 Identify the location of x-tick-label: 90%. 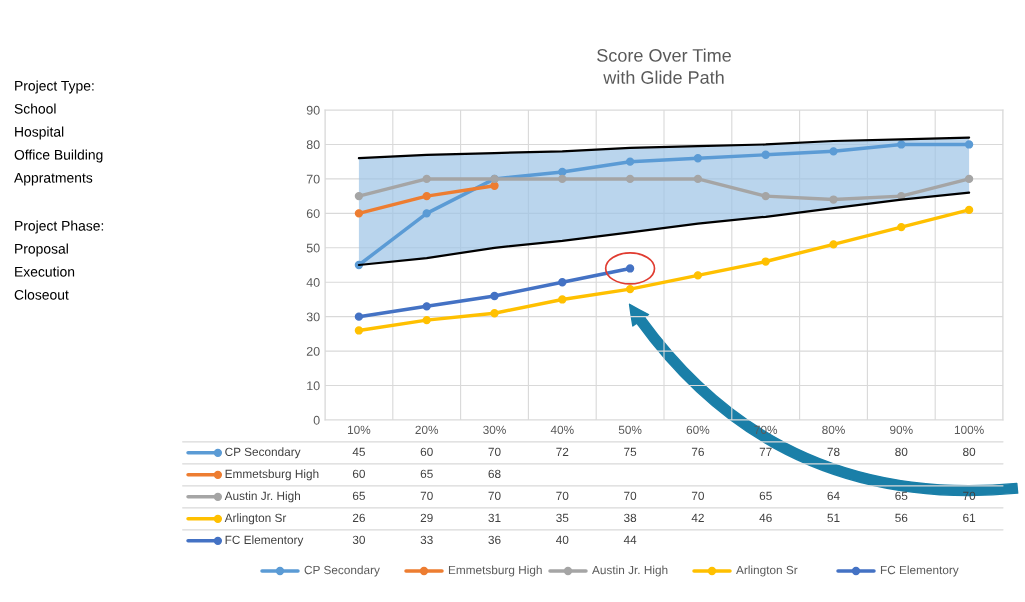
(901, 430).